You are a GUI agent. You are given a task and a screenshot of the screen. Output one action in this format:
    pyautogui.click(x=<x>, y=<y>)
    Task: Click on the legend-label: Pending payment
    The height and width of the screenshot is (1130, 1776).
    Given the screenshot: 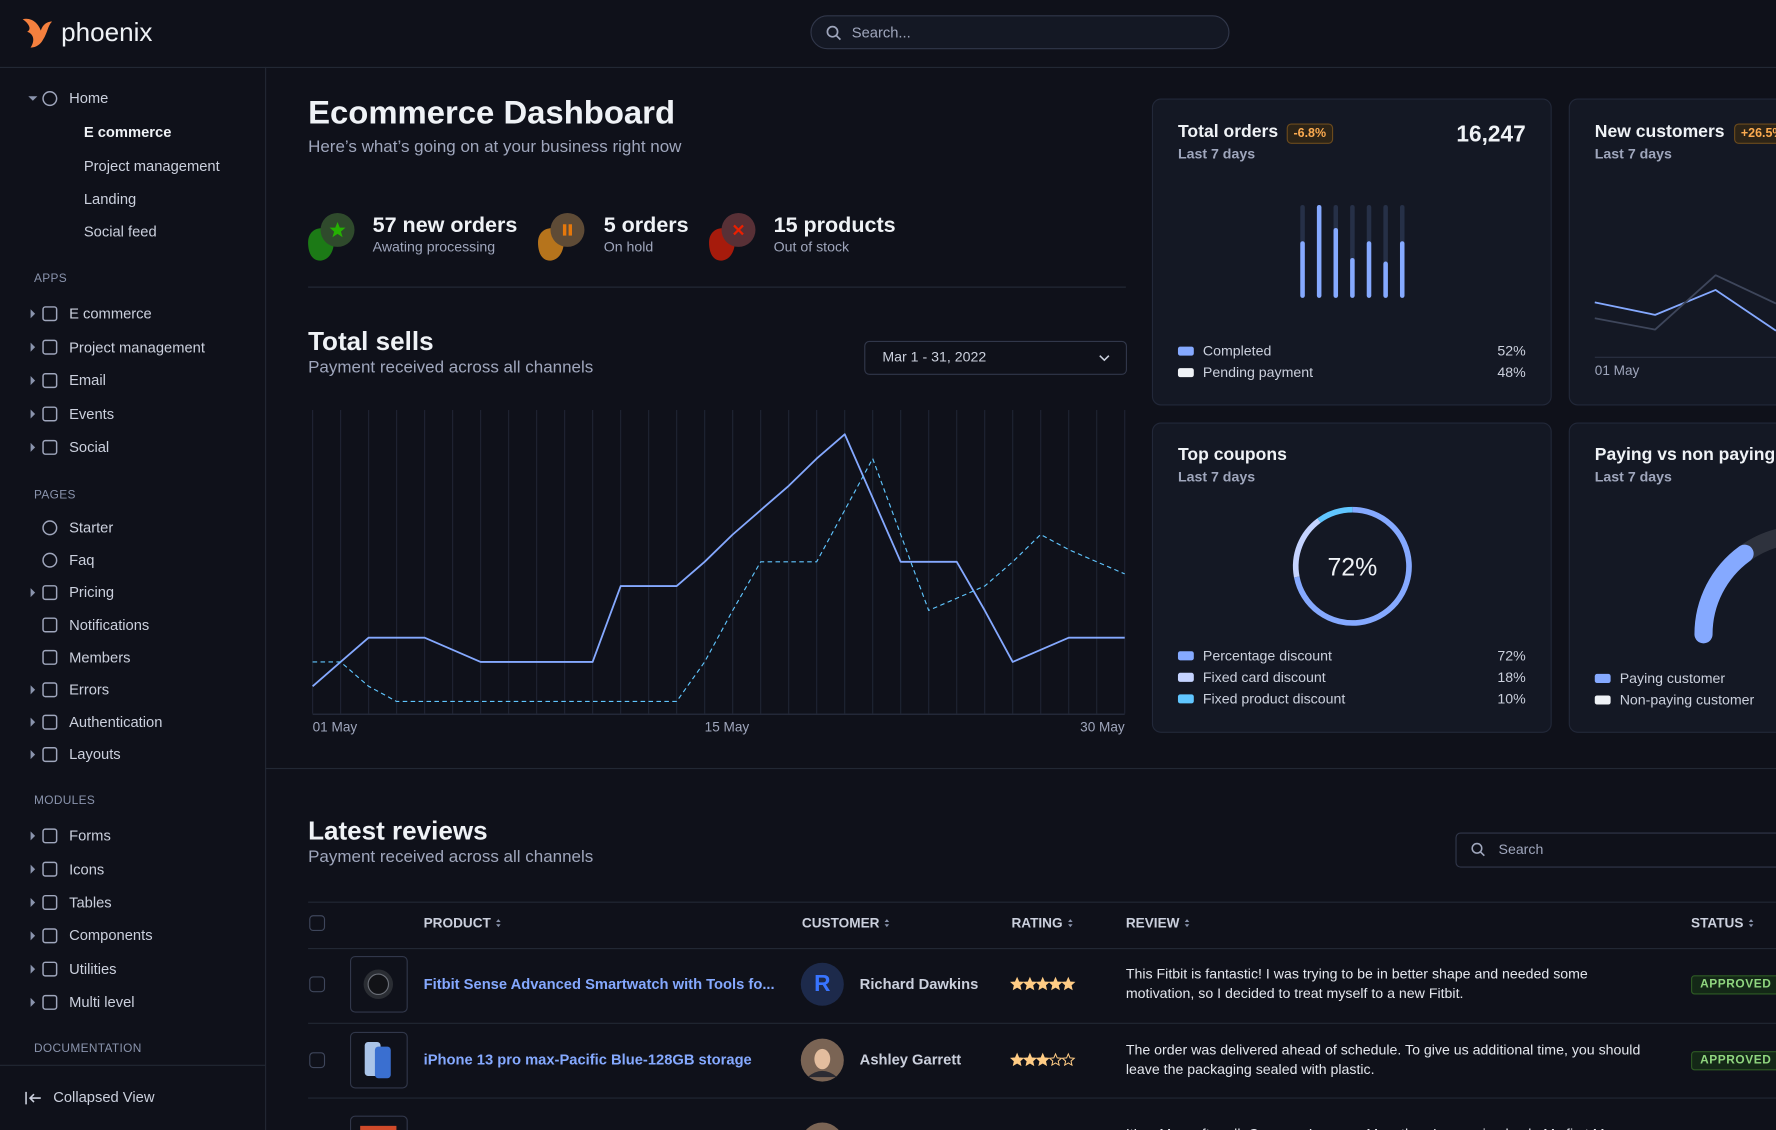 What is the action you would take?
    pyautogui.click(x=1258, y=372)
    